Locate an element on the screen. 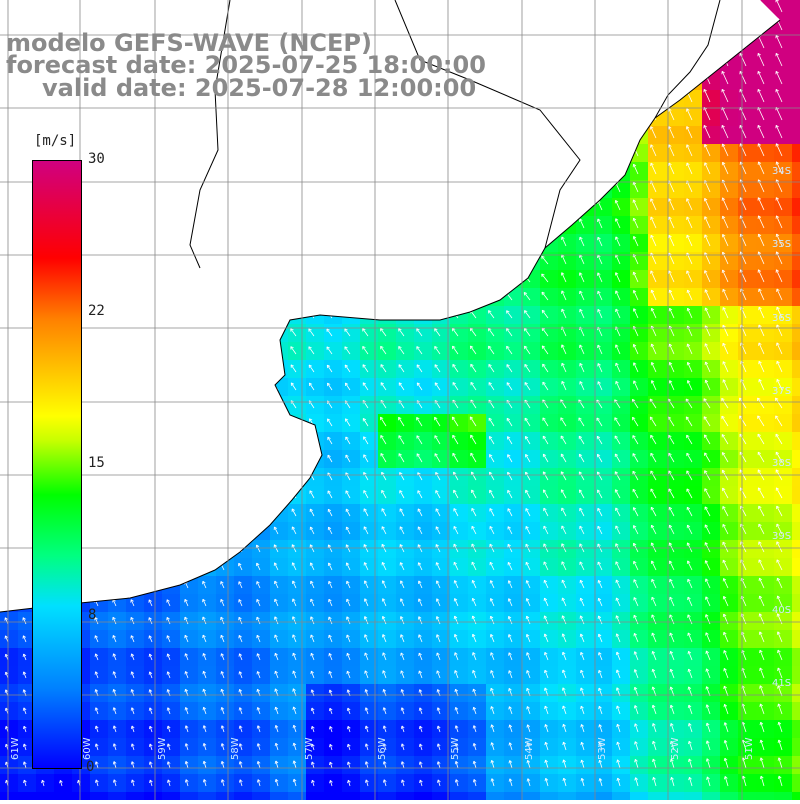 This screenshot has width=800, height=804. longitude-label: 53W is located at coordinates (602, 748).